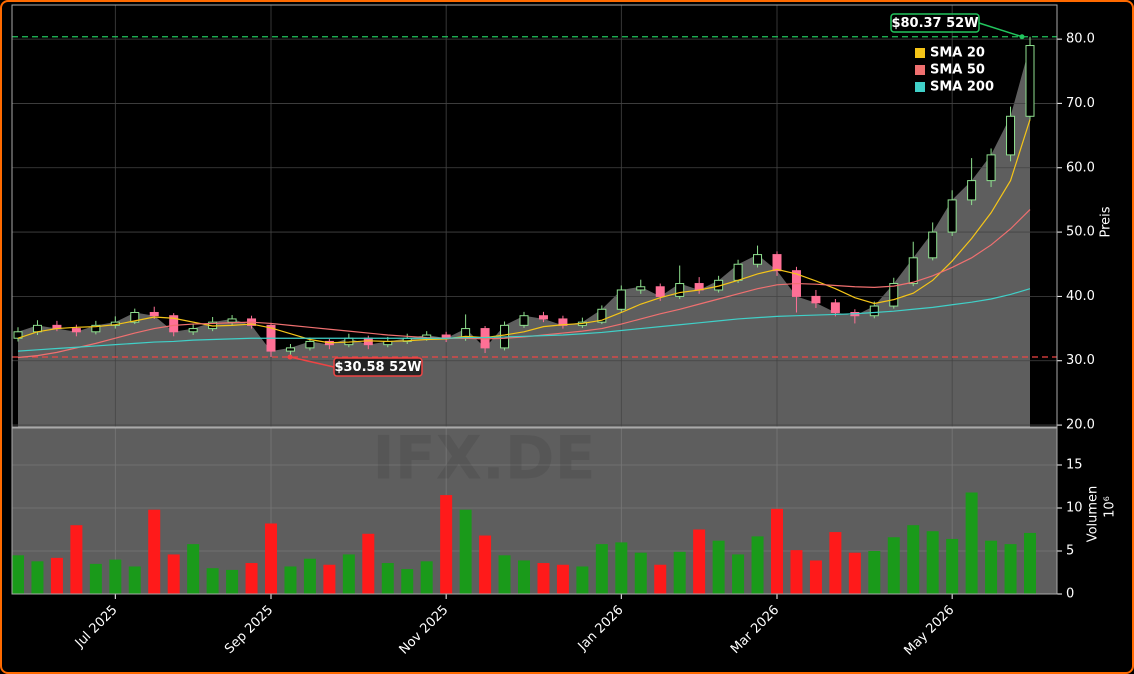 Image resolution: width=1134 pixels, height=674 pixels. What do you see at coordinates (1070, 550) in the screenshot?
I see `y-tick-label: 5` at bounding box center [1070, 550].